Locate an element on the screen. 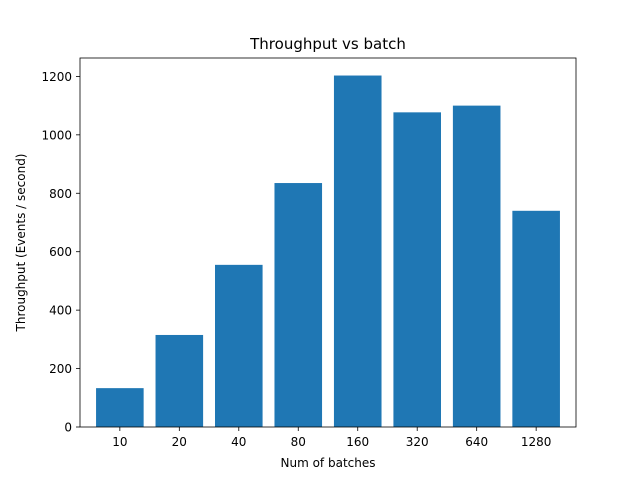 This screenshot has width=640, height=480. x-tick-label-10: 10 is located at coordinates (119, 442).